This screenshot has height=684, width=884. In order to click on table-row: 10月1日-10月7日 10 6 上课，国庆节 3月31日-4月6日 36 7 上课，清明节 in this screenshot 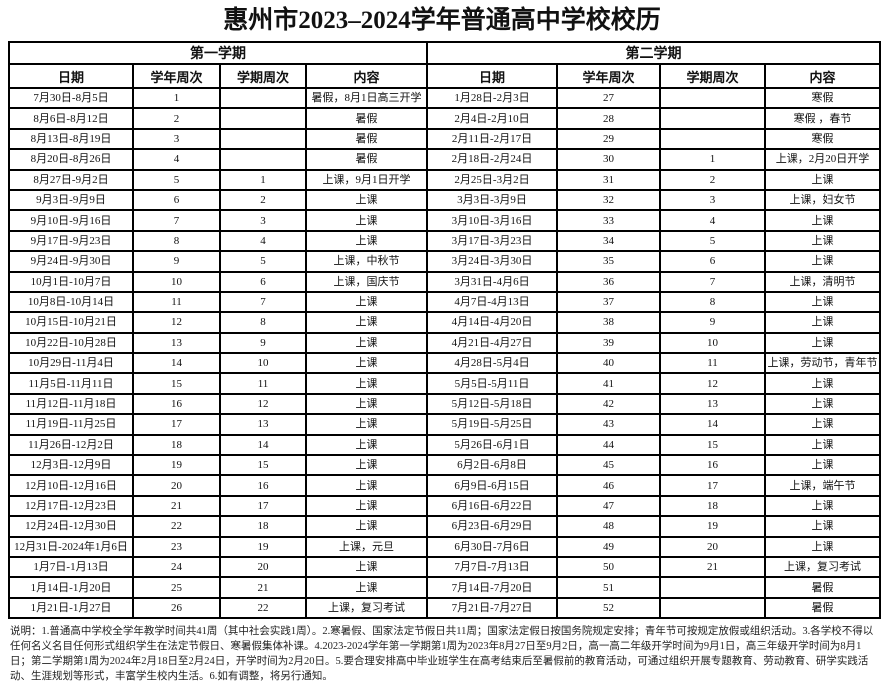, I will do `click(444, 281)`.